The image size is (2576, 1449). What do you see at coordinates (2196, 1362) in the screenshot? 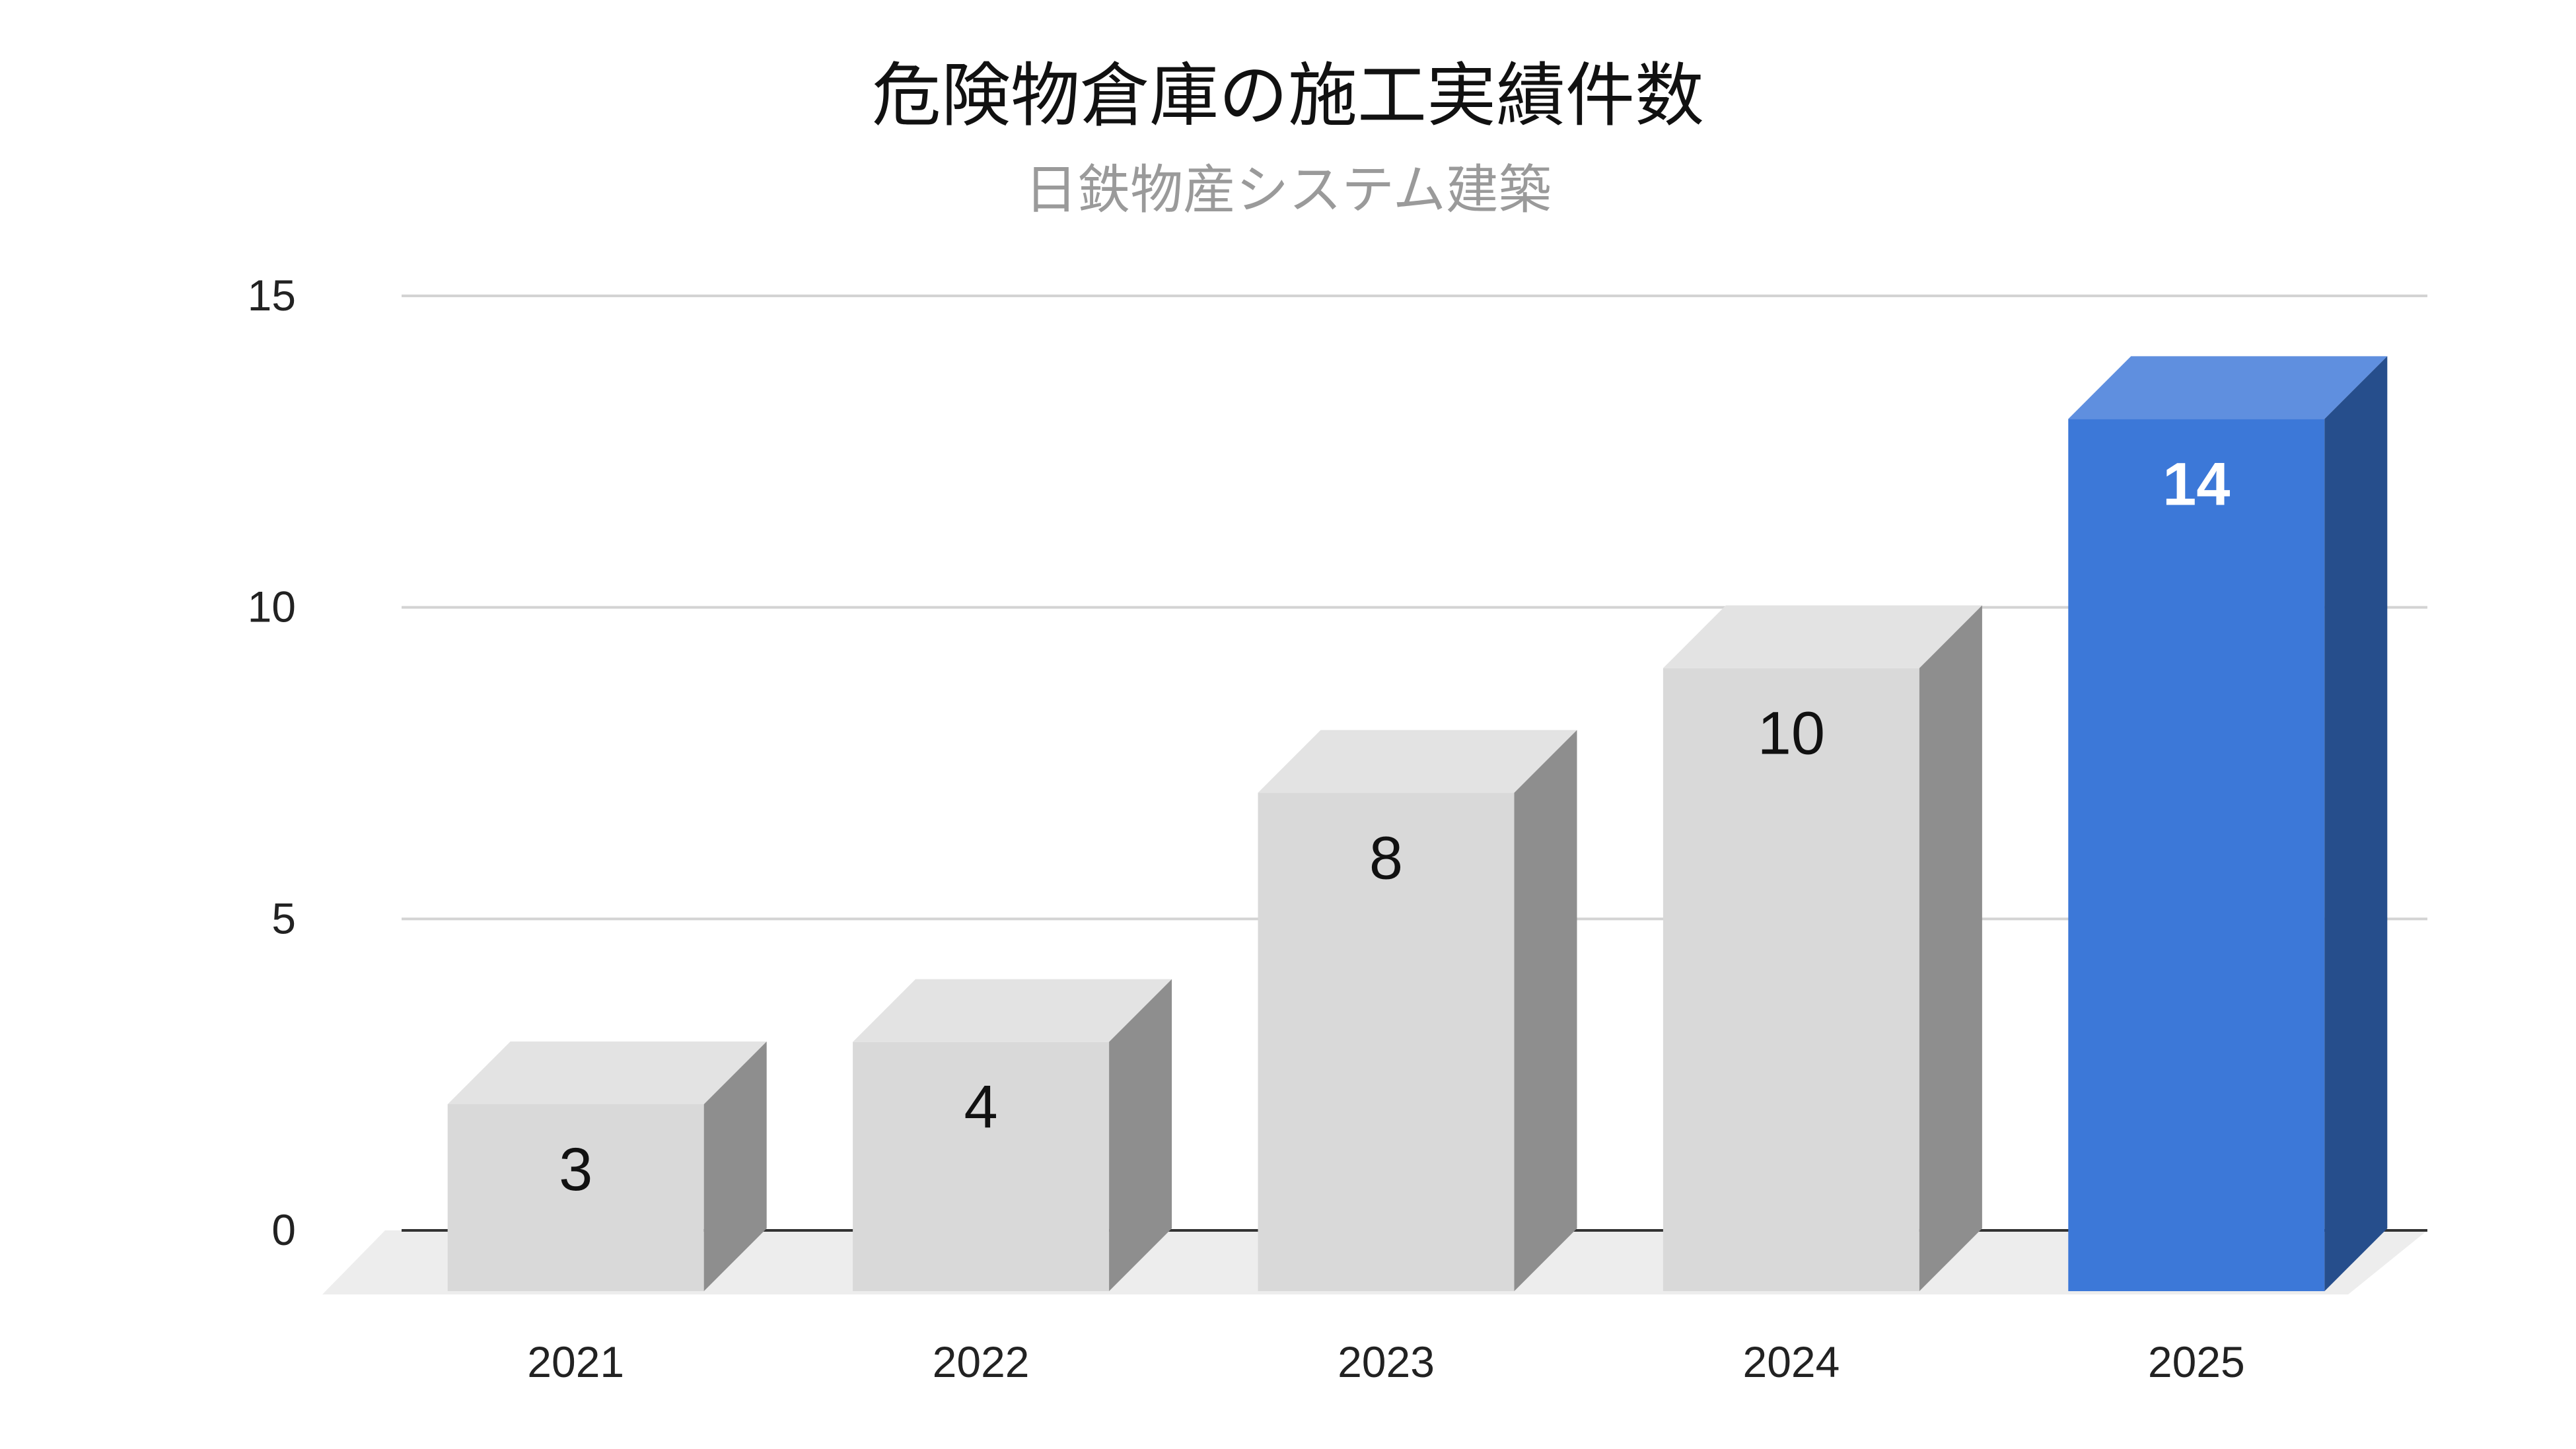
I see `x-tick-label: 2025` at bounding box center [2196, 1362].